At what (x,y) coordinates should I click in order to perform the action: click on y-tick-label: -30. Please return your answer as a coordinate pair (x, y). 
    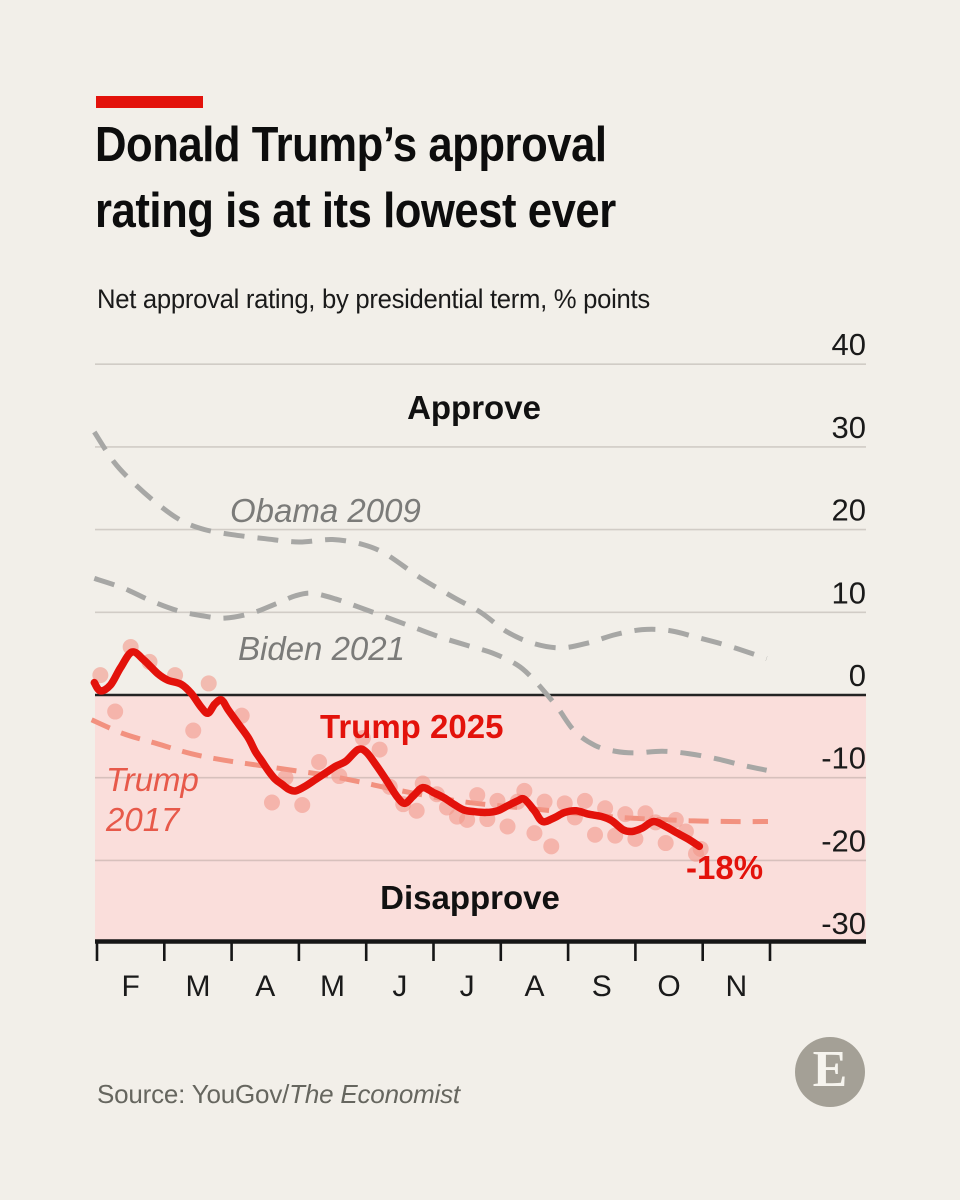
    Looking at the image, I should click on (843, 923).